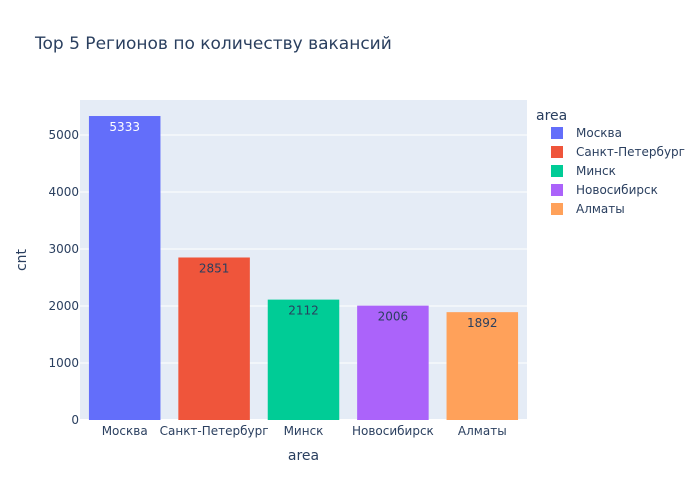 This screenshot has width=700, height=500. Describe the element at coordinates (617, 190) in the screenshot. I see `legend-item-label: Новосибирск` at that location.